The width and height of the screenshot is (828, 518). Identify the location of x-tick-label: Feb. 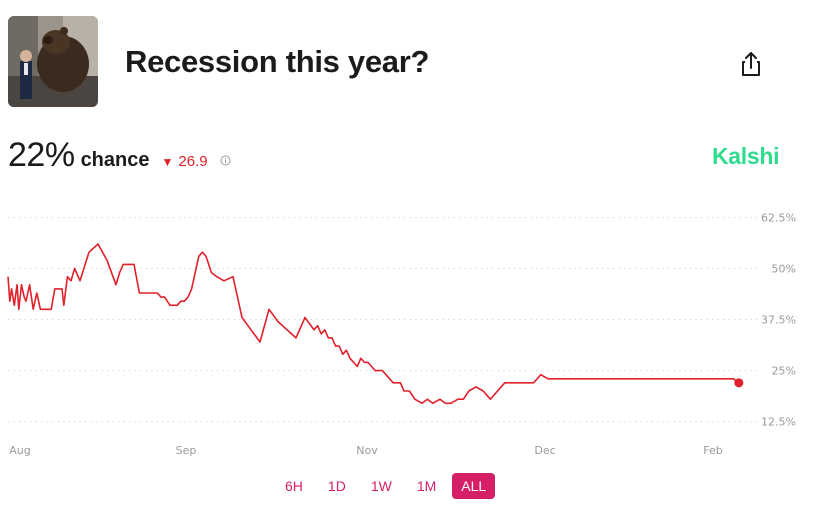
(712, 450).